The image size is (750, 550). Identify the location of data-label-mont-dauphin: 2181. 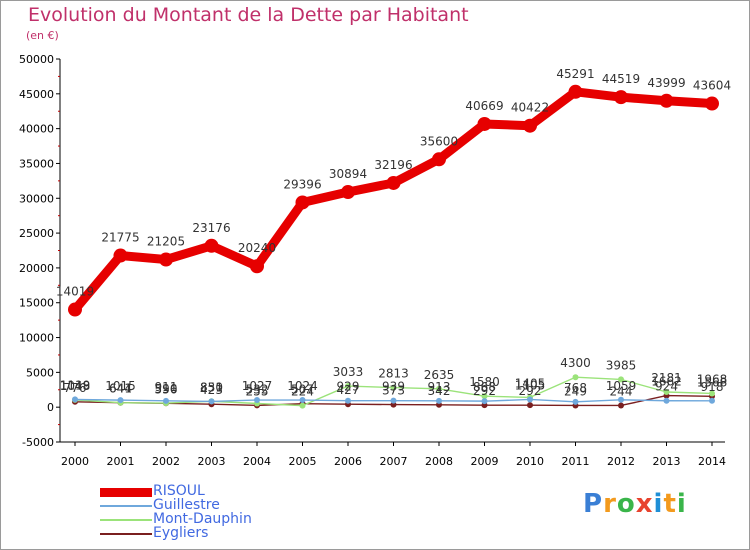
(666, 378).